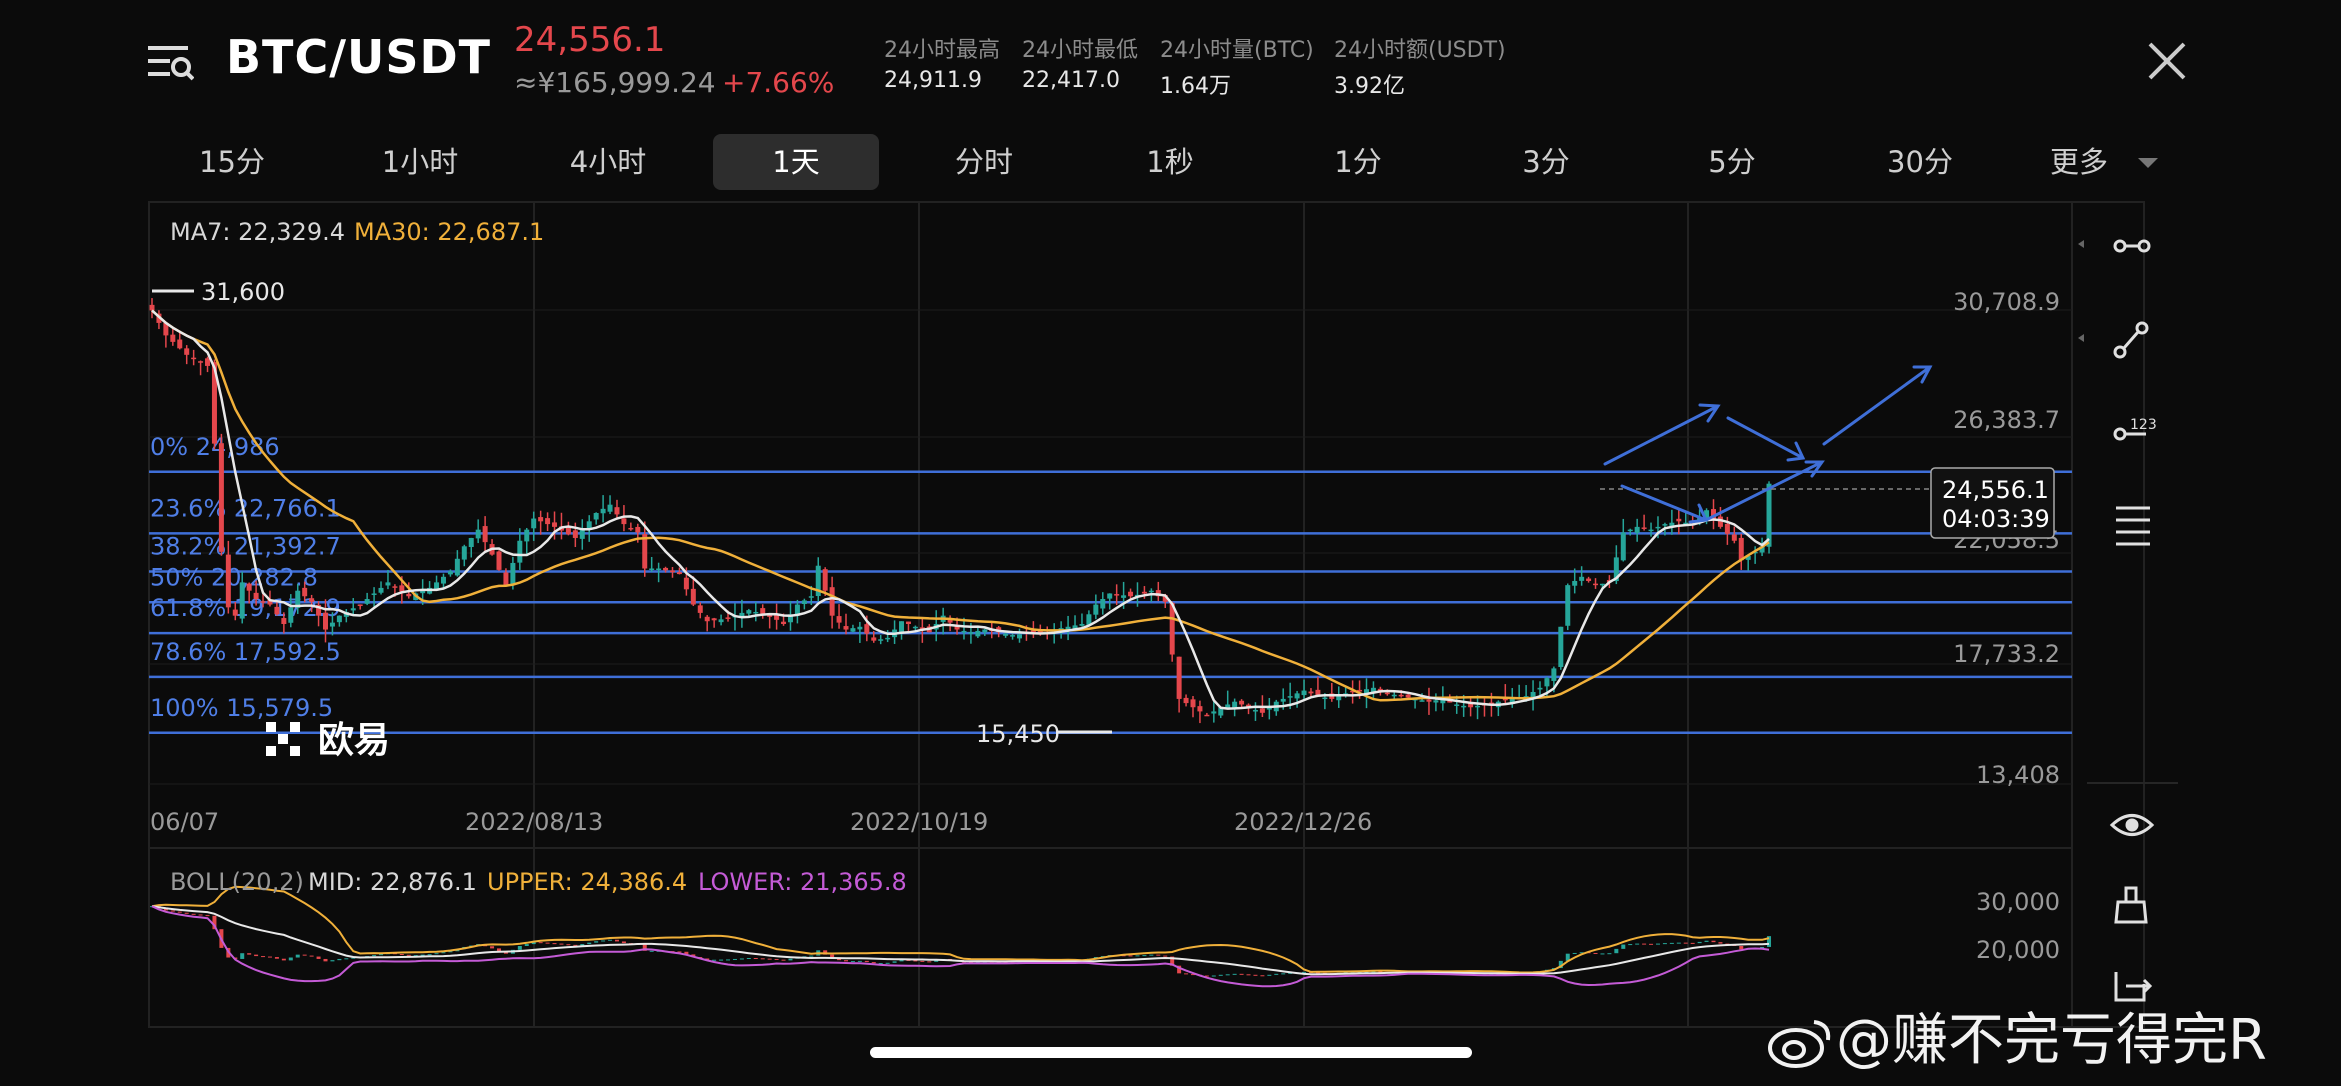 Image resolution: width=2341 pixels, height=1086 pixels. What do you see at coordinates (2167, 61) in the screenshot?
I see `close-icon` at bounding box center [2167, 61].